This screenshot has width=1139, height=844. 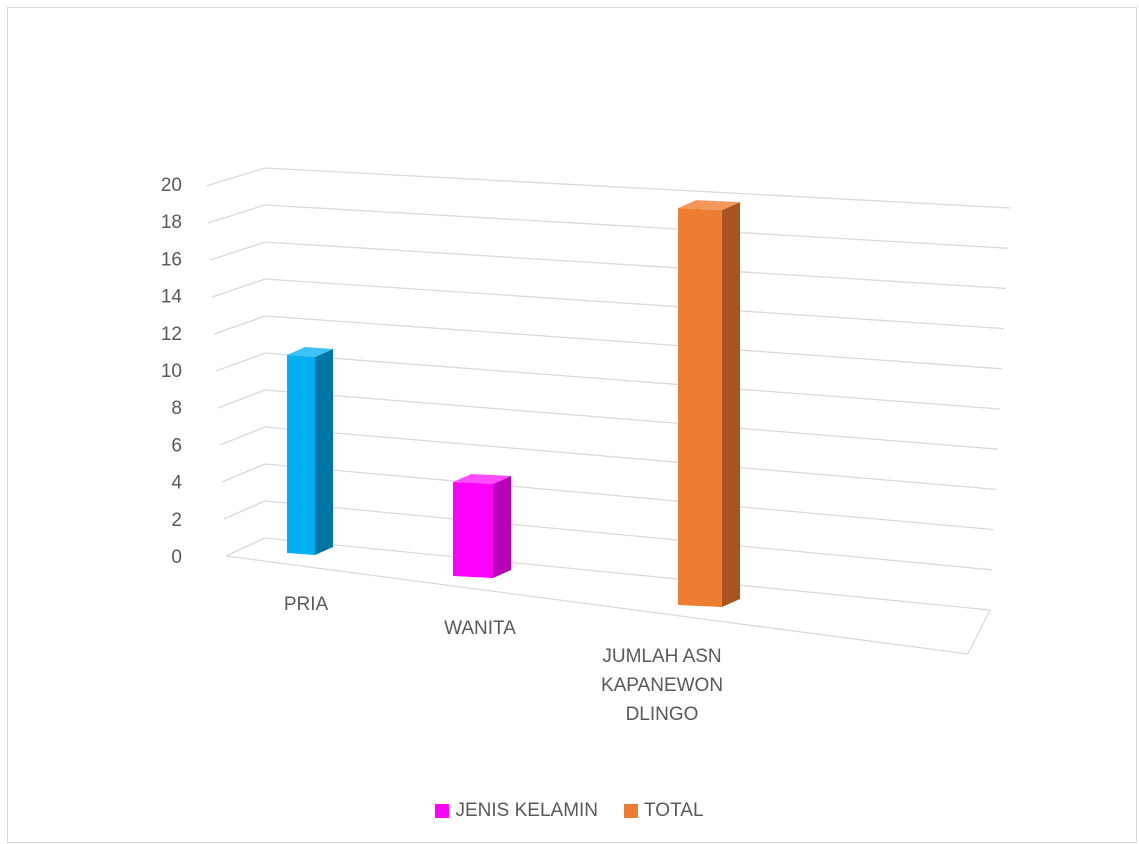 I want to click on legend-item-jenis-kelamin: JENIS KELAMIN, so click(x=516, y=811).